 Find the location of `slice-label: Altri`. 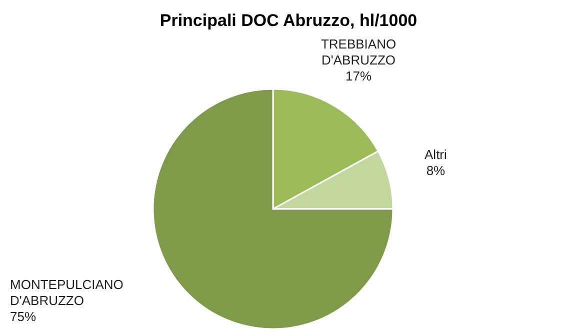

slice-label: Altri is located at coordinates (436, 154).